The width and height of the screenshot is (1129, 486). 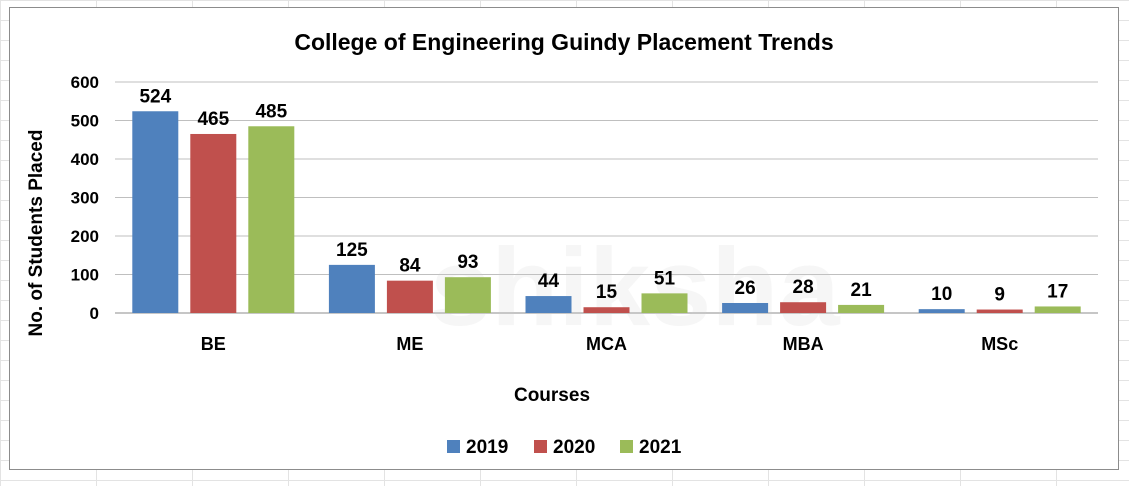 What do you see at coordinates (85, 236) in the screenshot?
I see `y-tick-label: 200` at bounding box center [85, 236].